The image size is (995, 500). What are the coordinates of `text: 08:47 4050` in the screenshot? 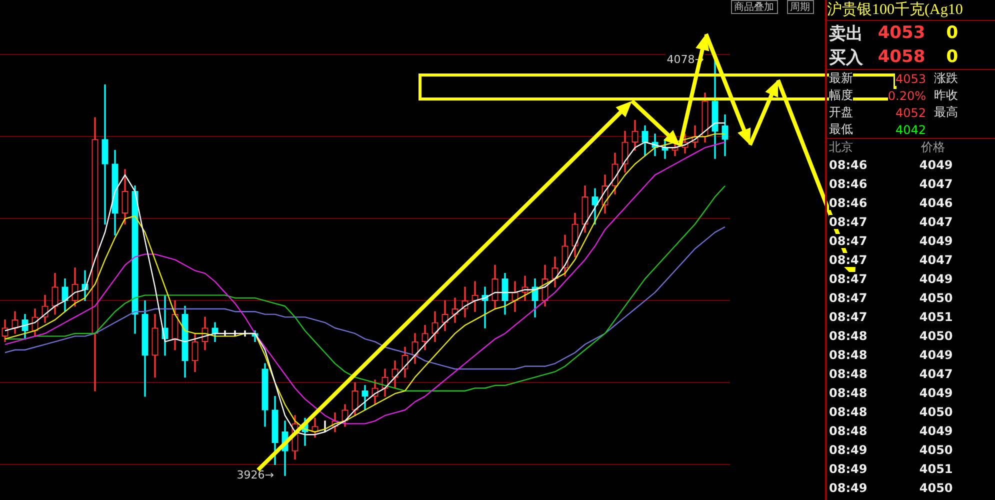 It's located at (891, 298).